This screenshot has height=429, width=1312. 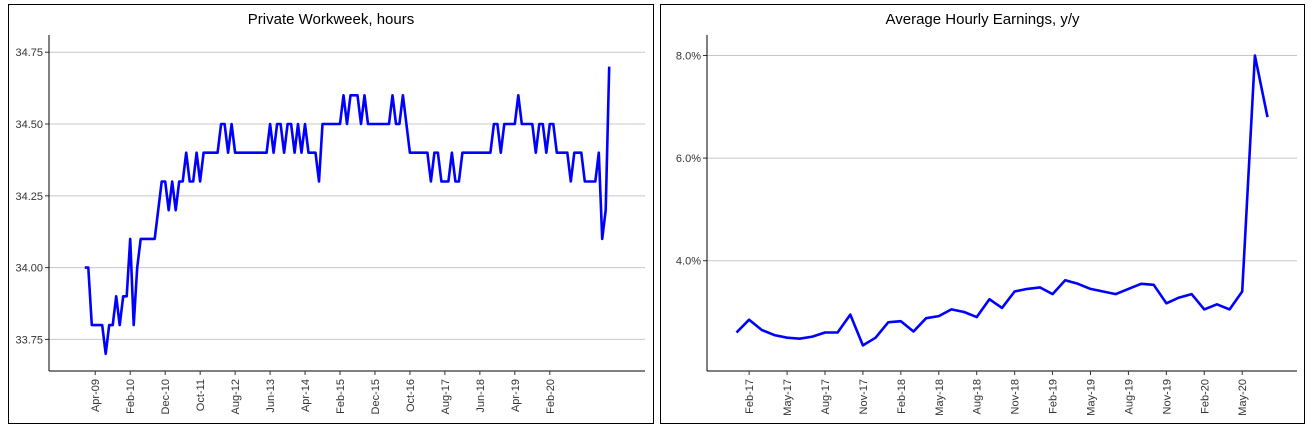 I want to click on chart-title: Average Hourly Earnings, y/y, so click(x=982, y=19).